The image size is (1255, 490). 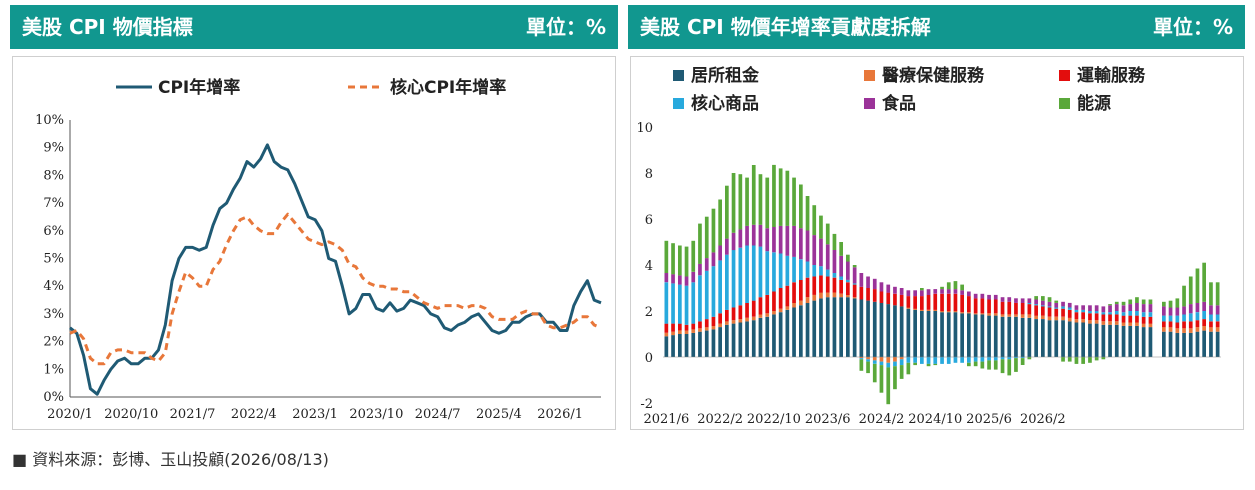 What do you see at coordinates (725, 103) in the screenshot?
I see `legend-label: 核心商品` at bounding box center [725, 103].